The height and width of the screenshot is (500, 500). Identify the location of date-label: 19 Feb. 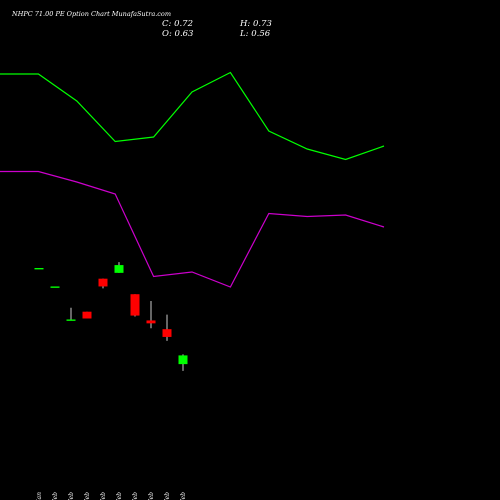
(87, 496).